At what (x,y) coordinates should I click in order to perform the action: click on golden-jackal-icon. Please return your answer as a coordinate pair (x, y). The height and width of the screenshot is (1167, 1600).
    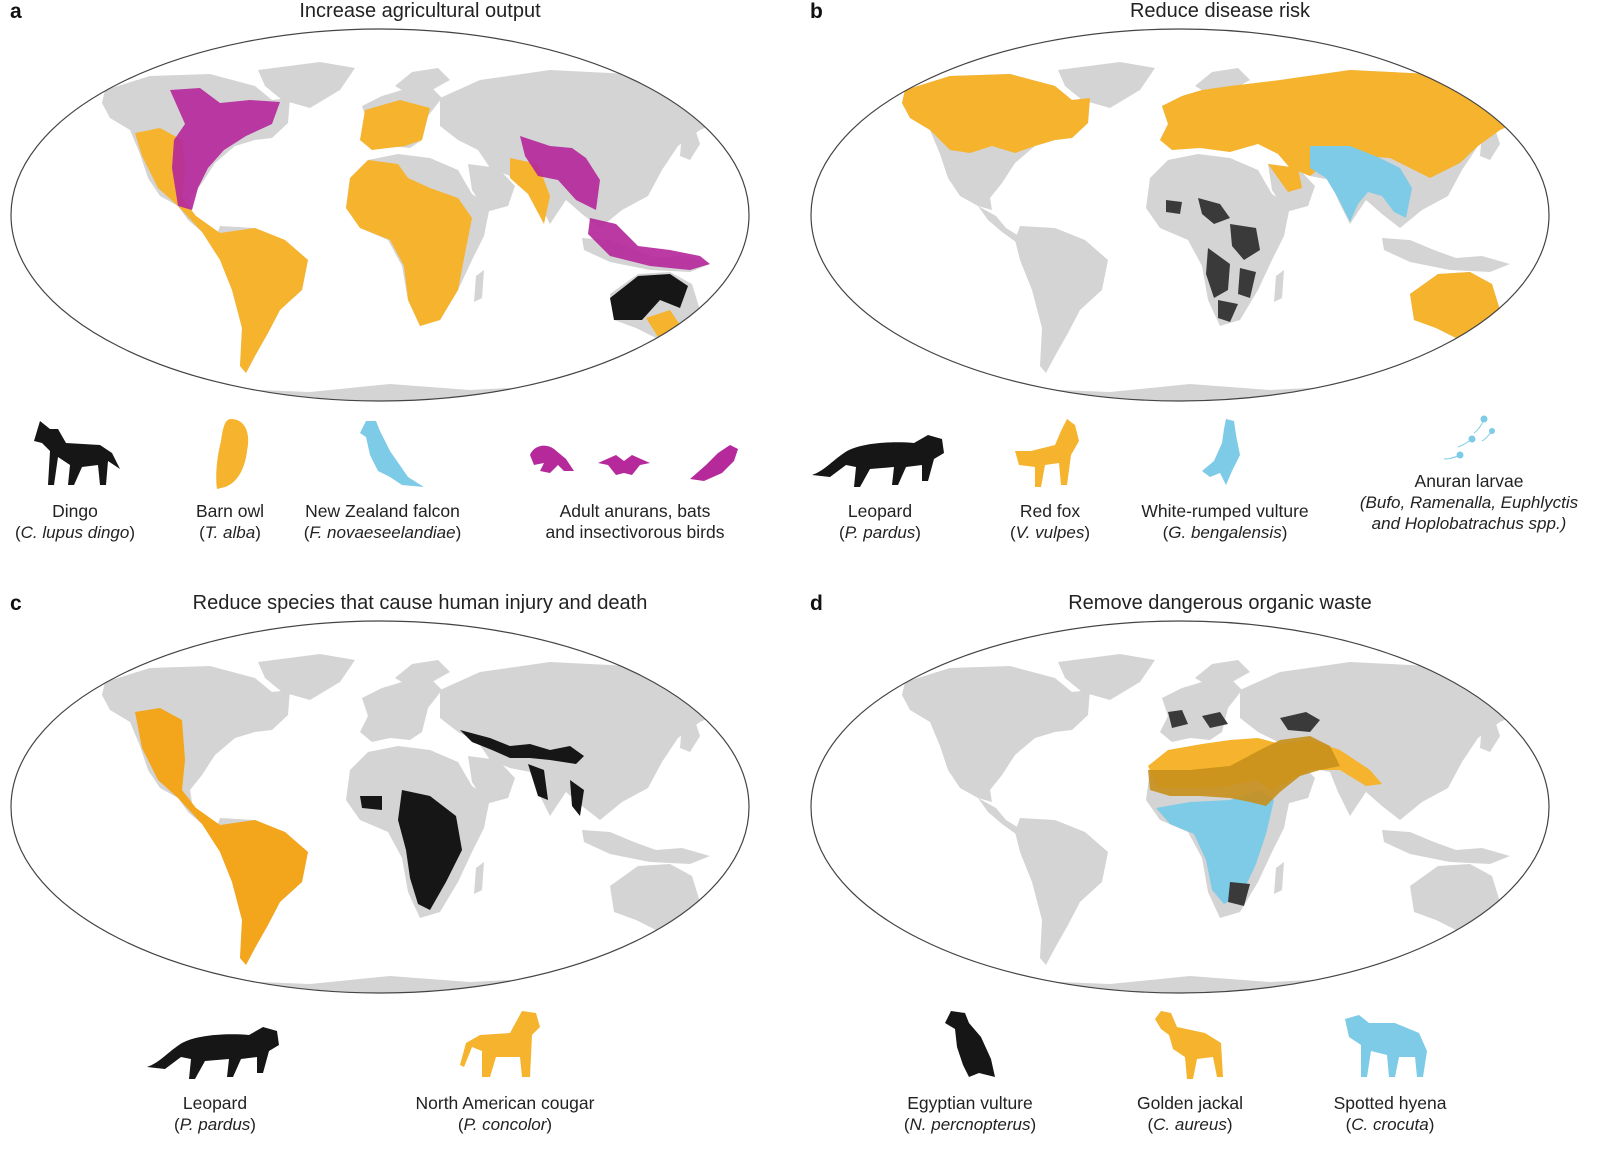
    Looking at the image, I should click on (1189, 1045).